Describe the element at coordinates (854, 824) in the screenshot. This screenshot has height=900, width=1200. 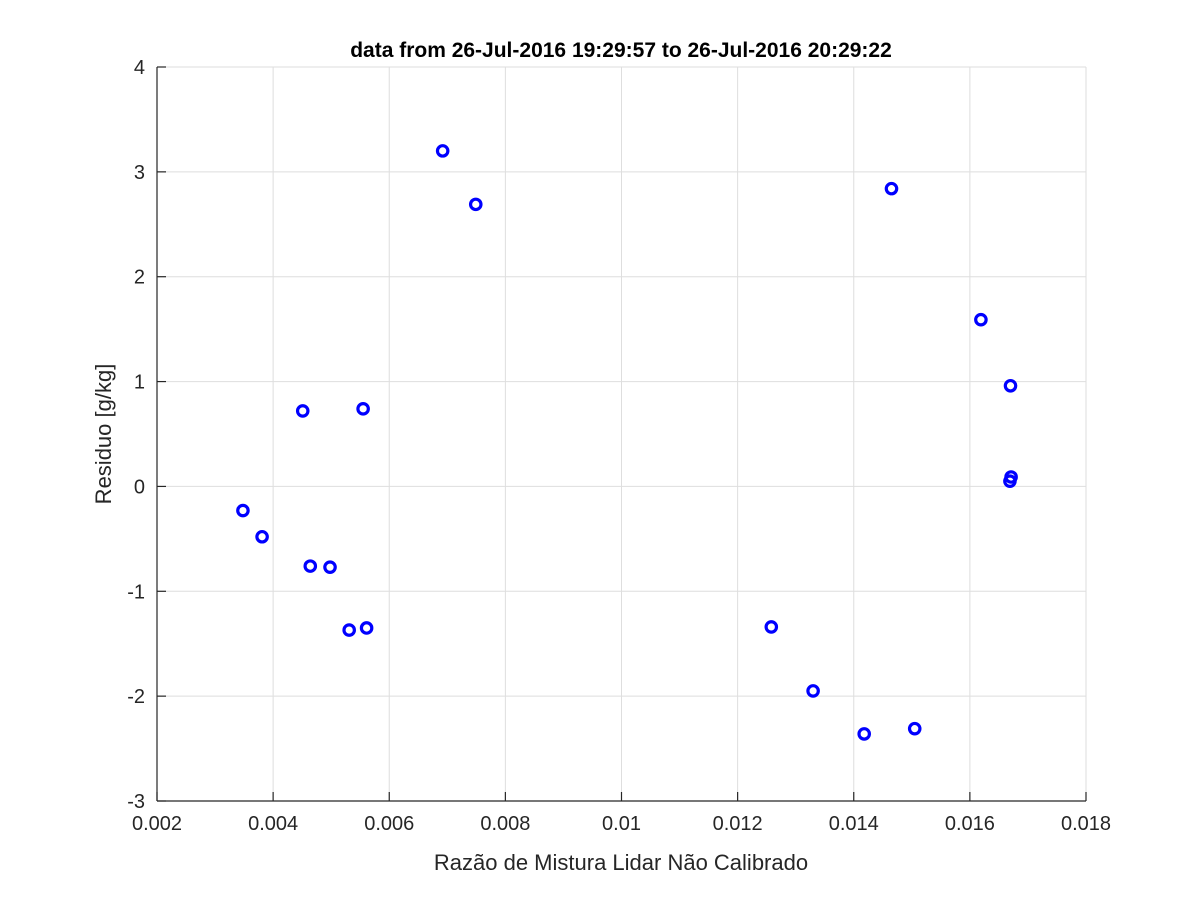
I see `x-tick-label: 0.014` at that location.